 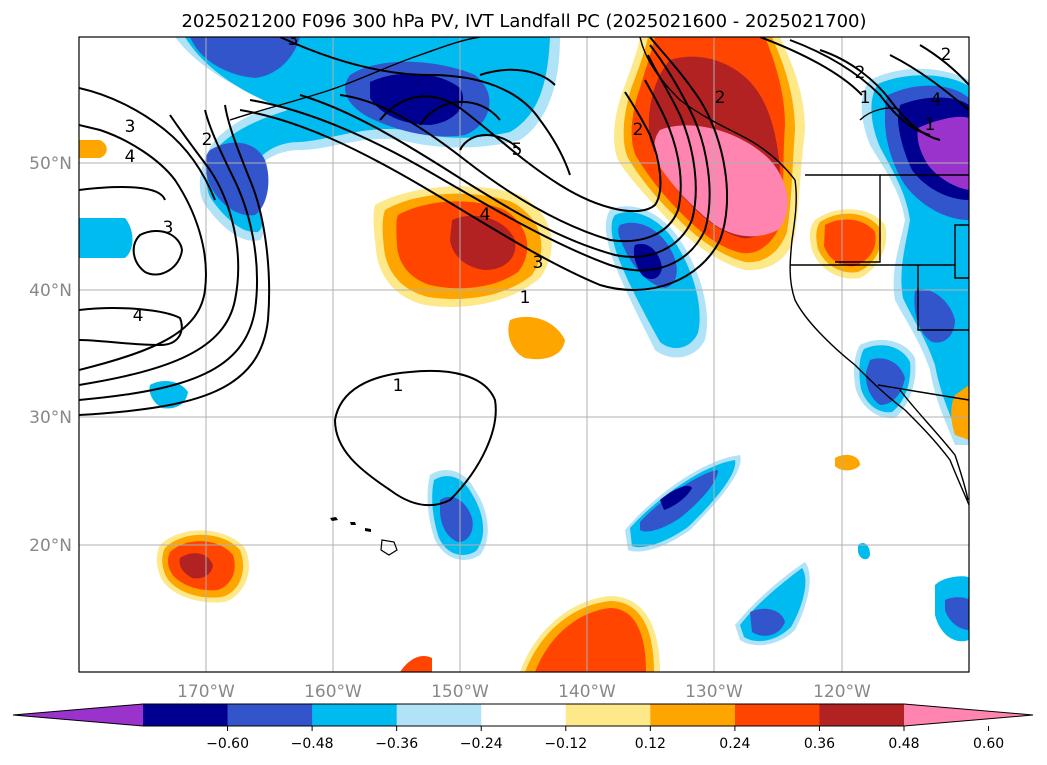 I want to click on colorbar-tick-label: −0.12, so click(x=565, y=744).